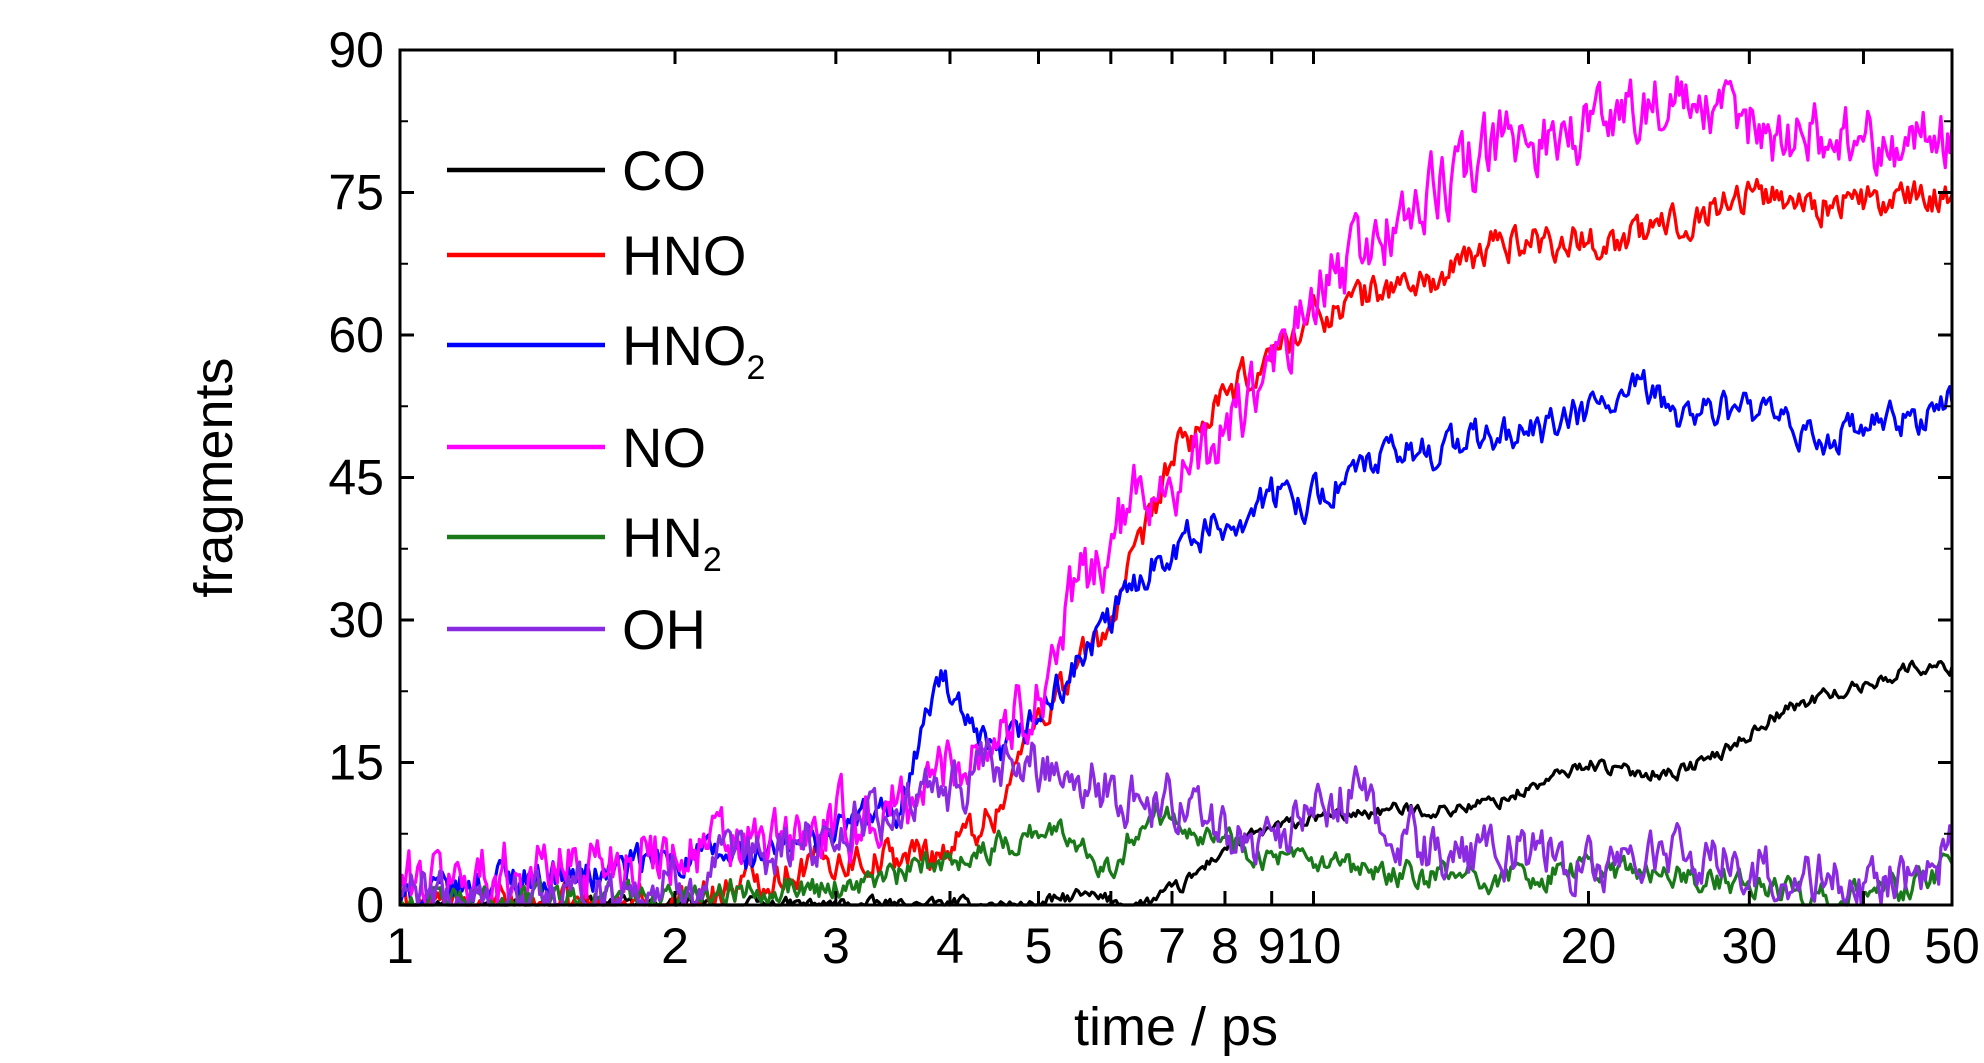 The width and height of the screenshot is (1984, 1063). I want to click on y-axis-title: fragments, so click(214, 477).